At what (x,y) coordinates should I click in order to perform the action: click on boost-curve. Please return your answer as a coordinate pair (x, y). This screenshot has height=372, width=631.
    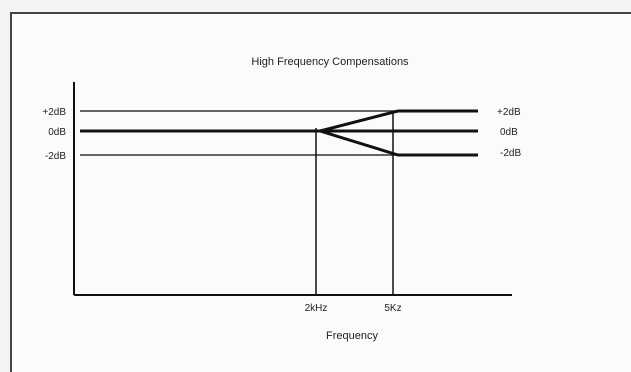
    Looking at the image, I should click on (398, 121).